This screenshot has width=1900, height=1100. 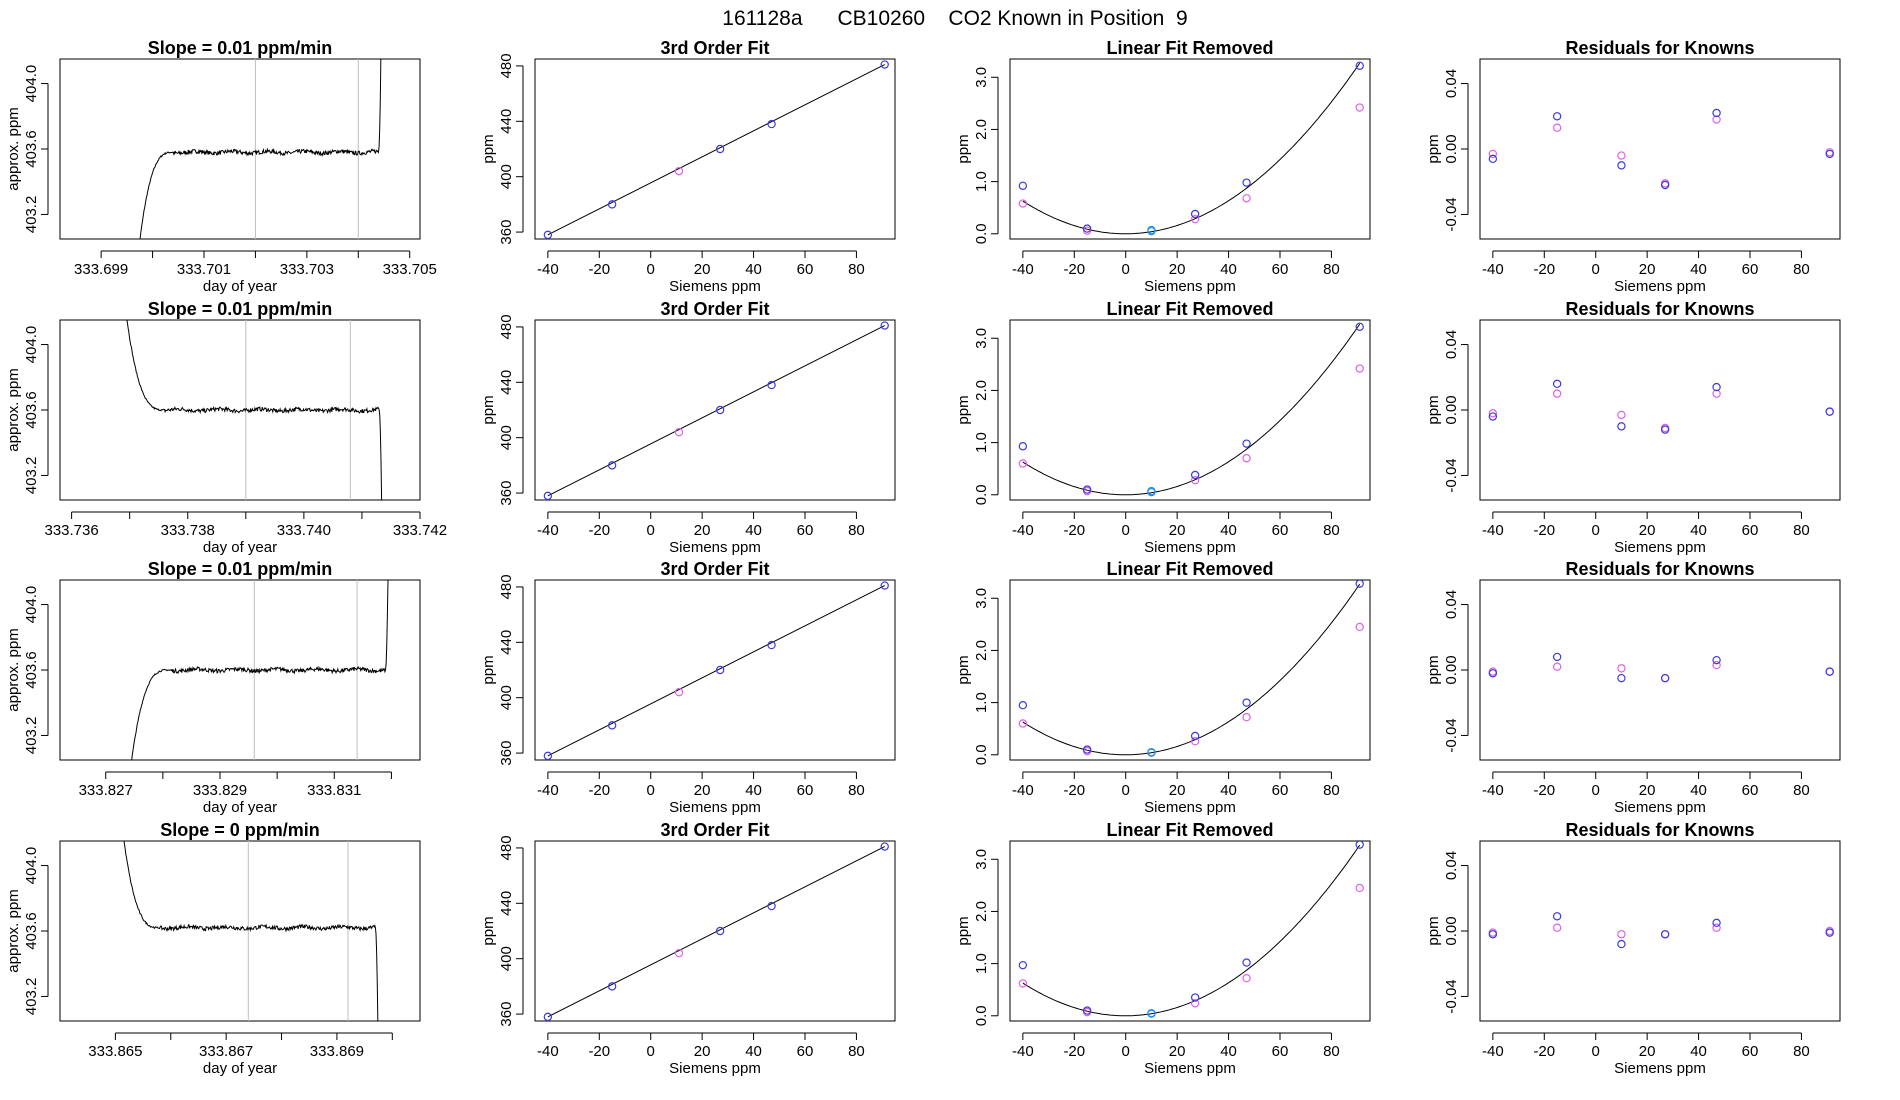 I want to click on panel-title: Slope = 0.01 ppm/min, so click(x=240, y=309).